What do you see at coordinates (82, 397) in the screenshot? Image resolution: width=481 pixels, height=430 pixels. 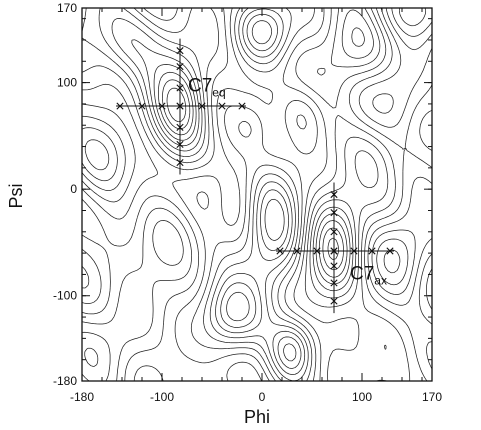 I see `x-tick-label: -180` at bounding box center [82, 397].